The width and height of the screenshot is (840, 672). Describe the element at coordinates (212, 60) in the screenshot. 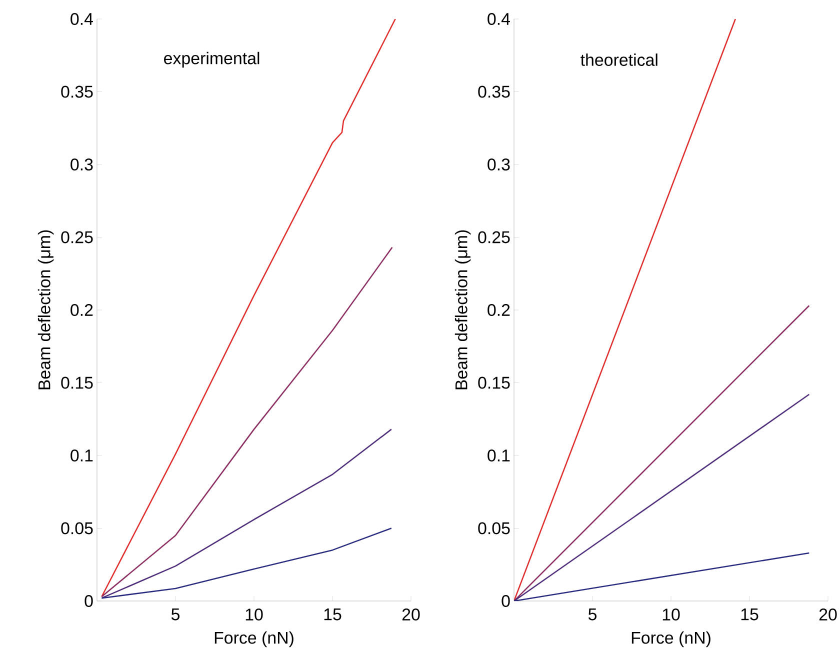

I see `annotation: experimental` at that location.